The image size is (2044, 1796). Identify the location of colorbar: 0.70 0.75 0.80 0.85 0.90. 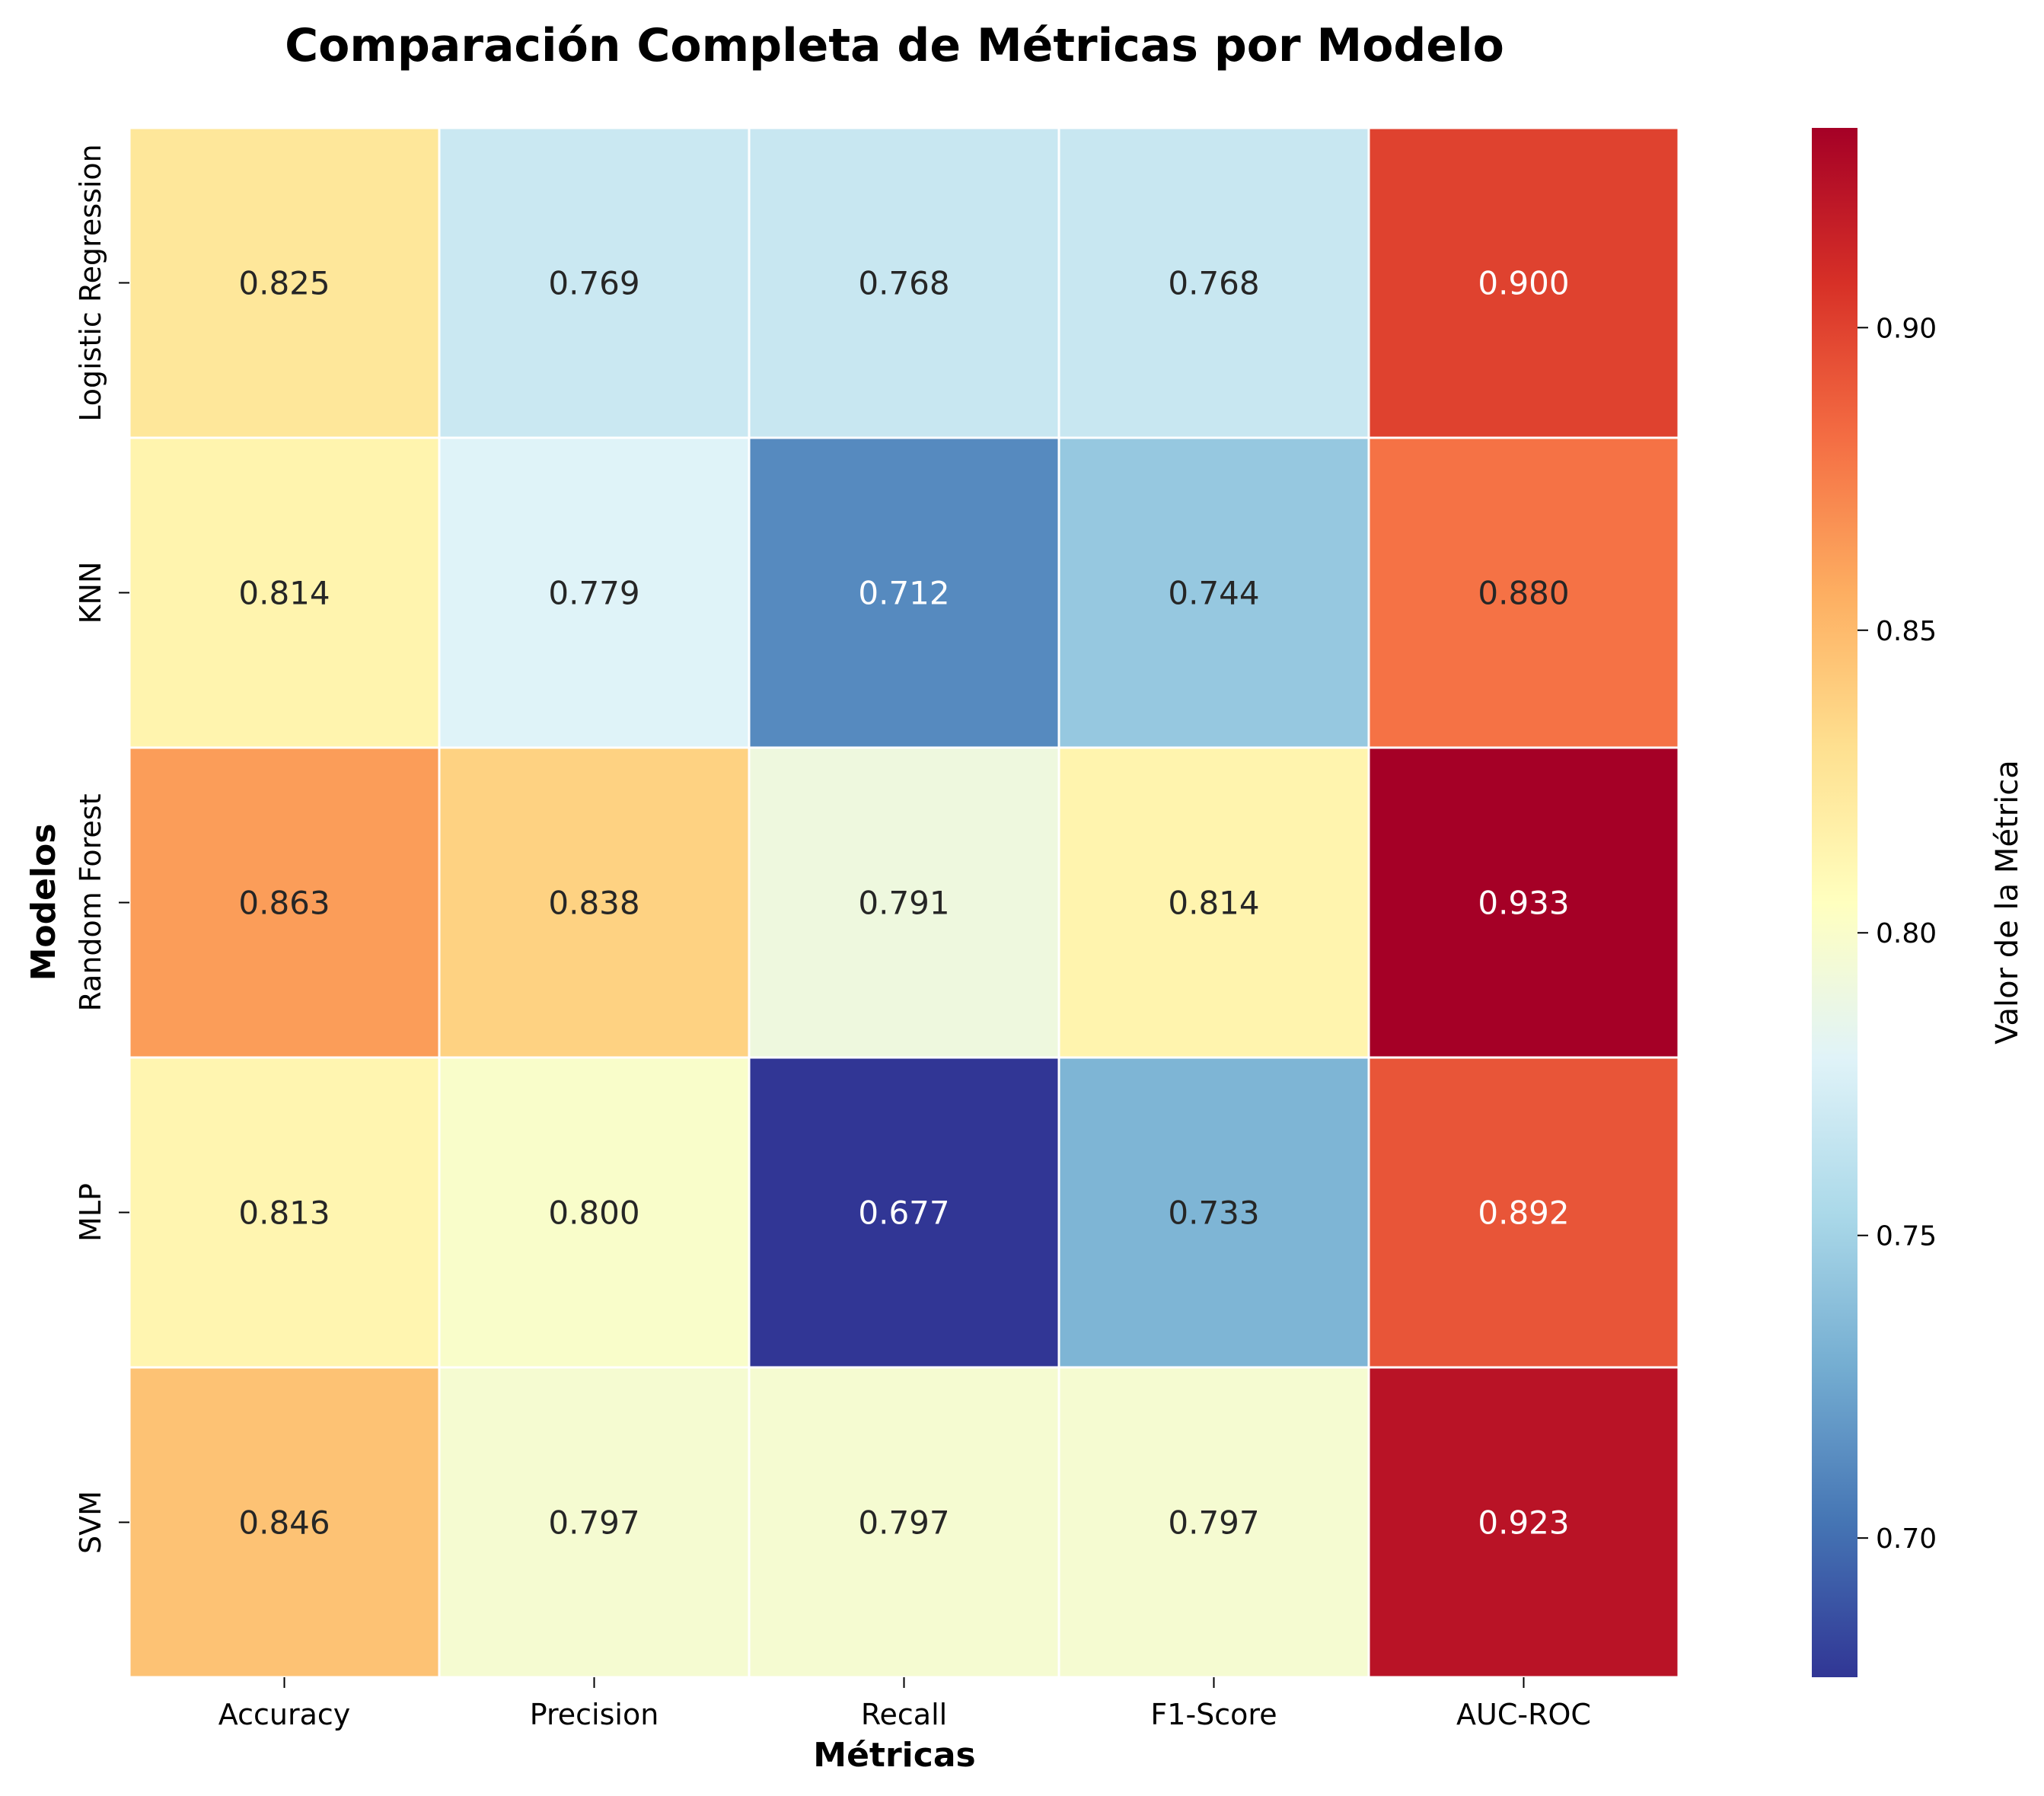
(1874, 902).